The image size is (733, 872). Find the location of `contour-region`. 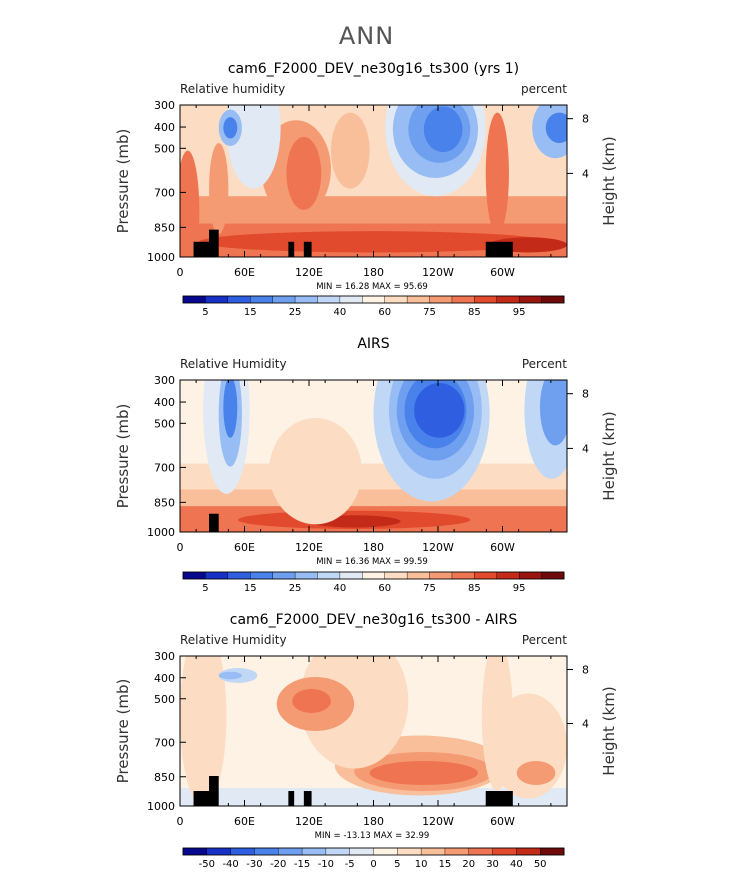

contour-region is located at coordinates (350, 150).